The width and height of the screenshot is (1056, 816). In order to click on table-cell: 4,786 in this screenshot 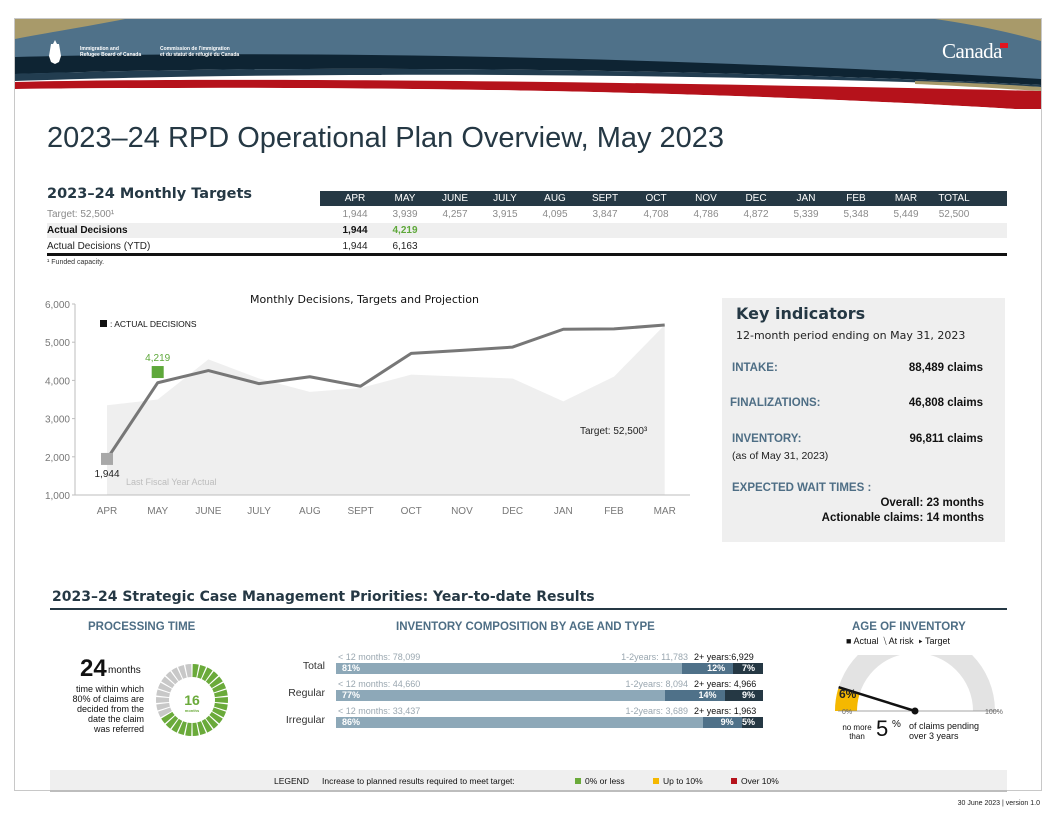, I will do `click(706, 214)`.